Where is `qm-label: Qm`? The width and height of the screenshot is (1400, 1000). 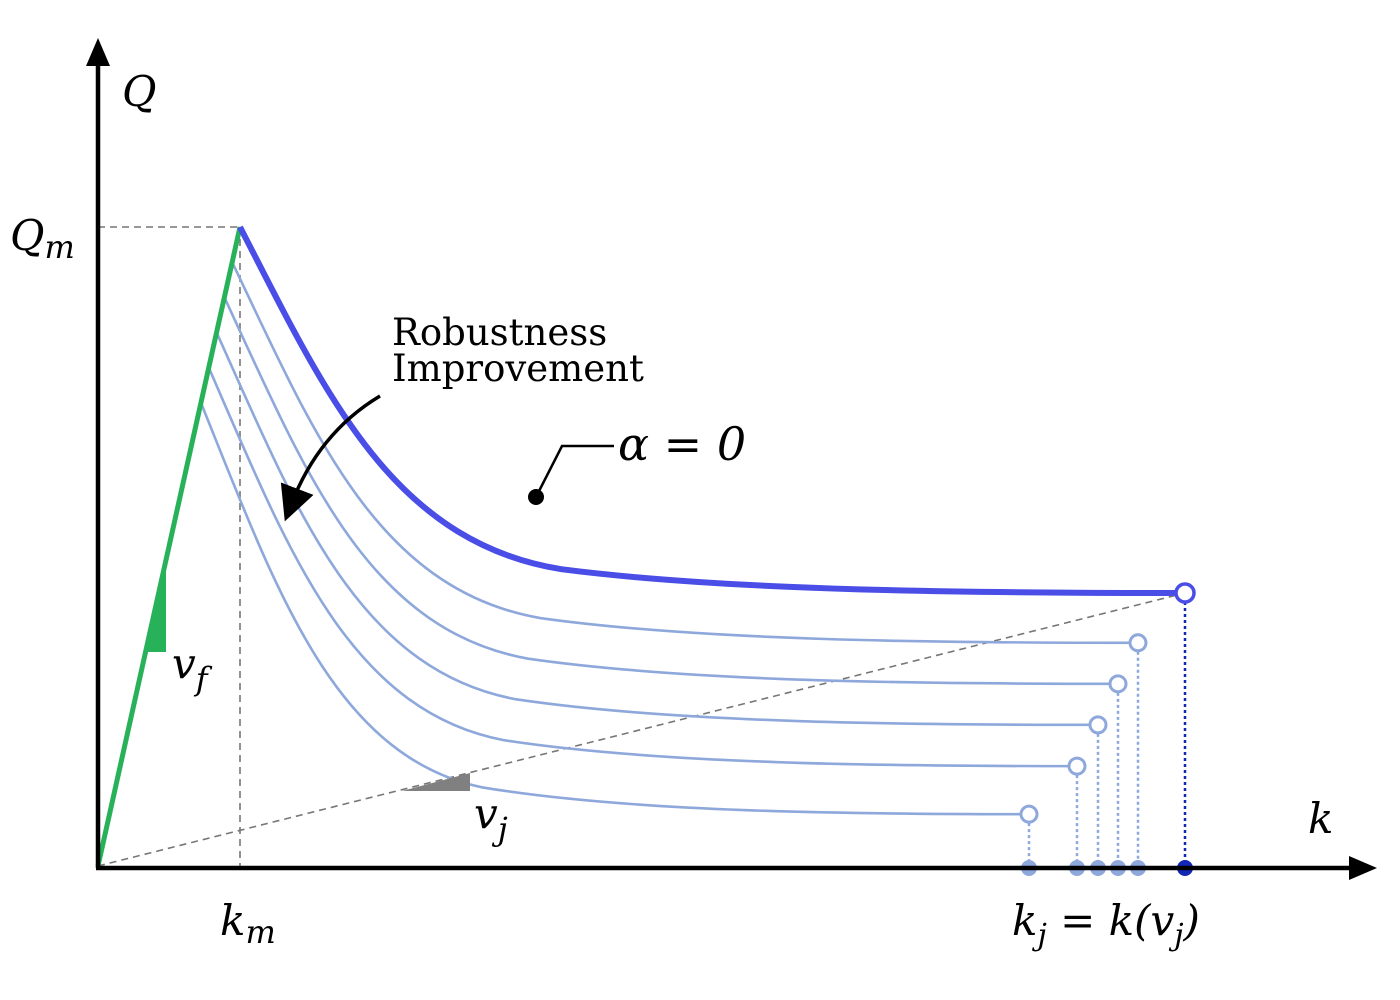 qm-label: Qm is located at coordinates (42, 238).